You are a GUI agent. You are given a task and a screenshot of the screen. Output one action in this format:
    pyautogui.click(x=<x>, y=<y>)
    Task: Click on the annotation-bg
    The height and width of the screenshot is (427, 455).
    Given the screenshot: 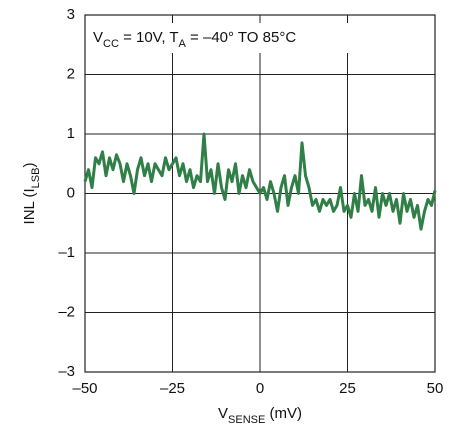 What is the action you would take?
    pyautogui.click(x=218, y=38)
    